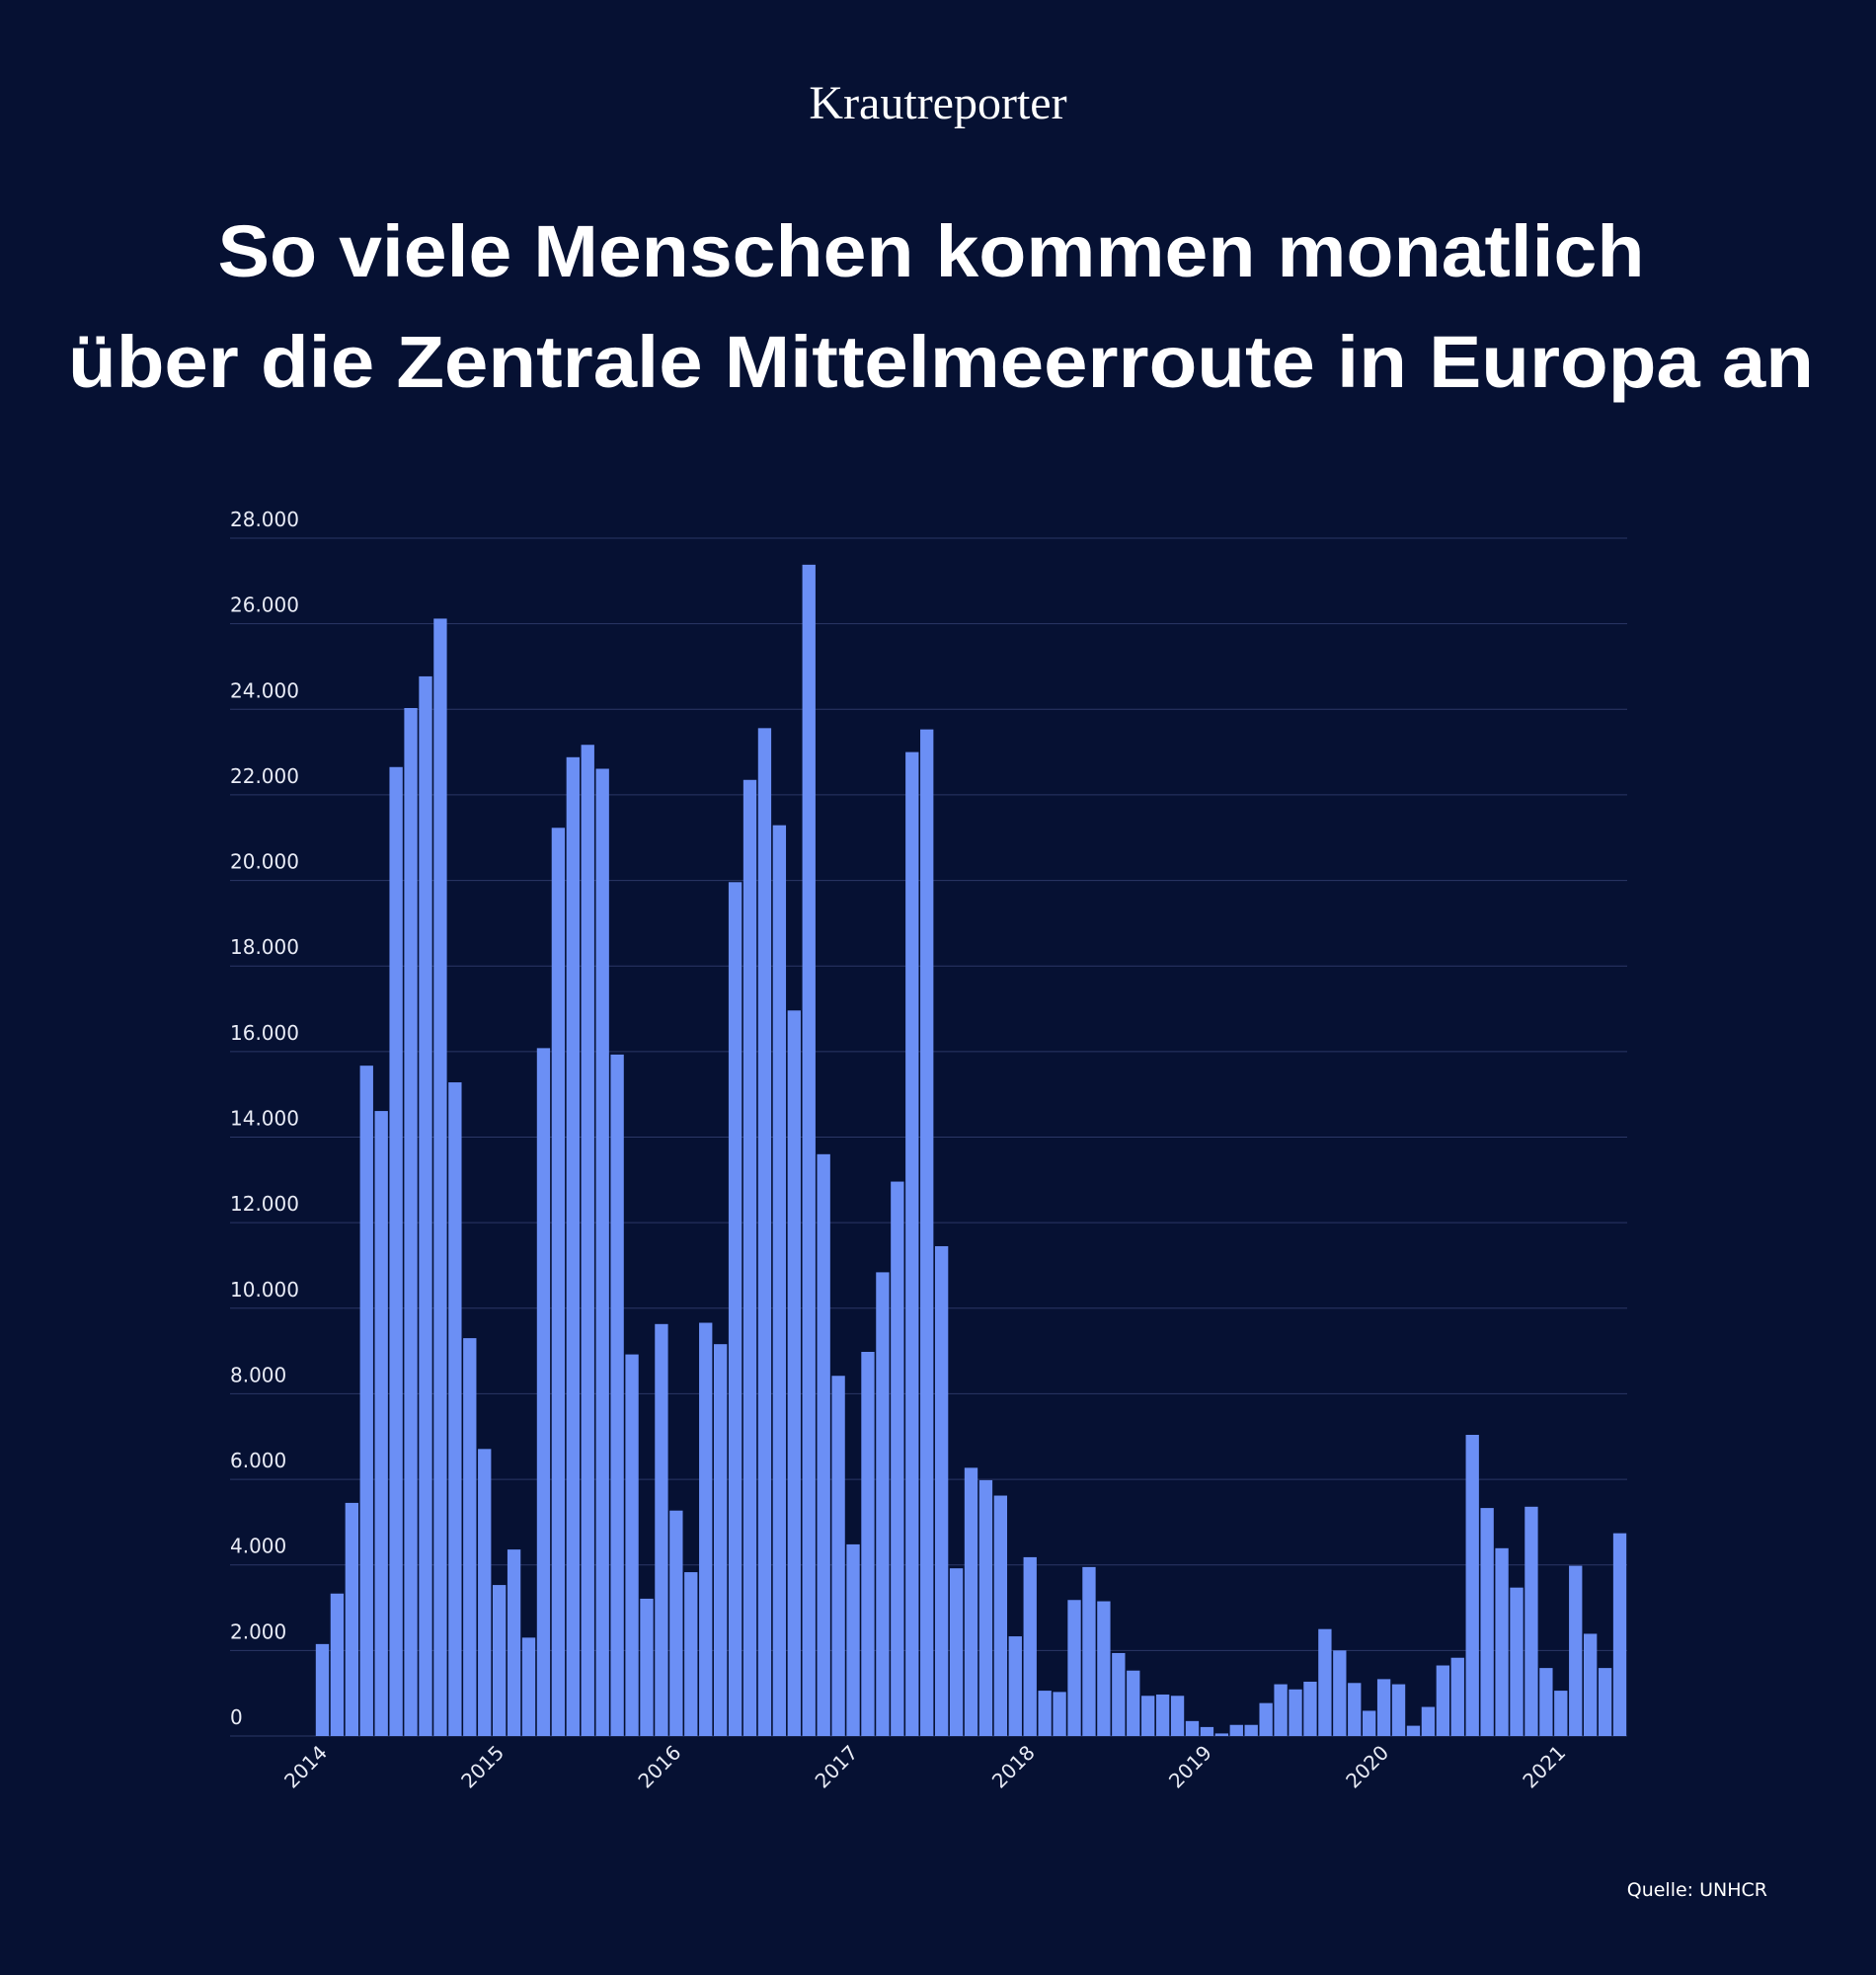 The image size is (1876, 1975). What do you see at coordinates (258, 1547) in the screenshot?
I see `y-tick-label: 4.000` at bounding box center [258, 1547].